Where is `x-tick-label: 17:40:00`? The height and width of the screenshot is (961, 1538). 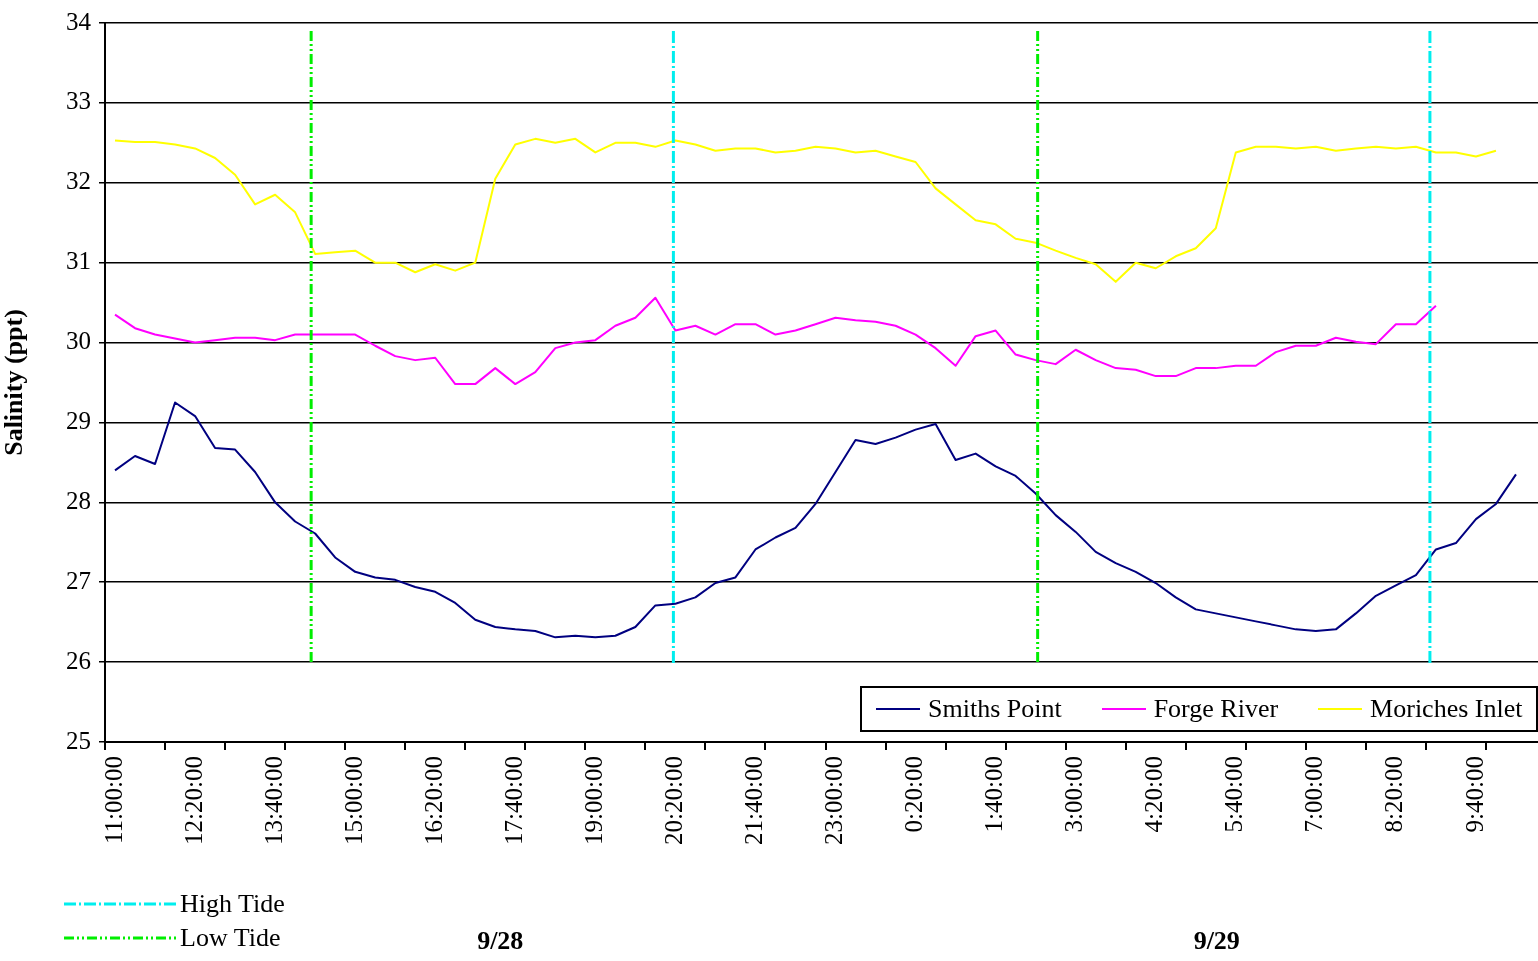 x-tick-label: 17:40:00 is located at coordinates (513, 800).